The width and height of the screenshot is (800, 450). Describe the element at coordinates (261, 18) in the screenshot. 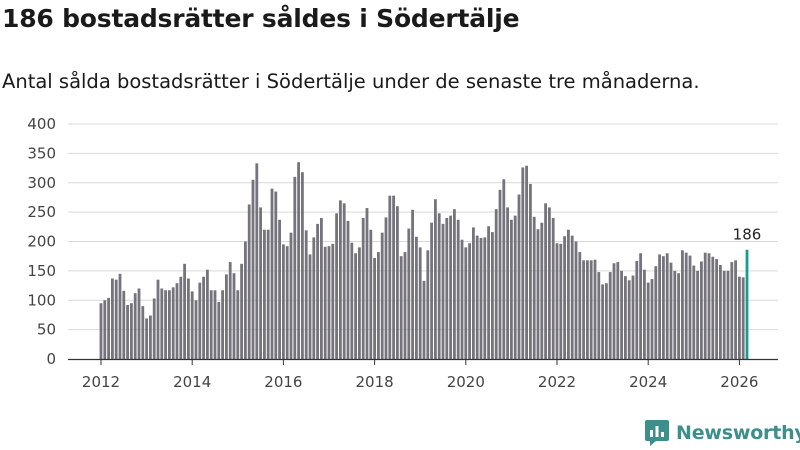

I see `chart-title: 186 bostadsrätter såldes i Södertälje` at that location.